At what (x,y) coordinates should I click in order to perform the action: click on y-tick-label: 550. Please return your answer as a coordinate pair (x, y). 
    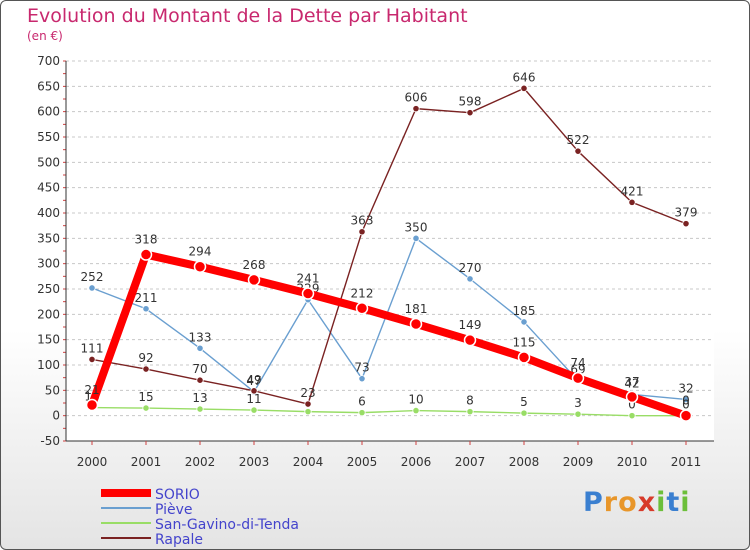
    Looking at the image, I should click on (48, 137).